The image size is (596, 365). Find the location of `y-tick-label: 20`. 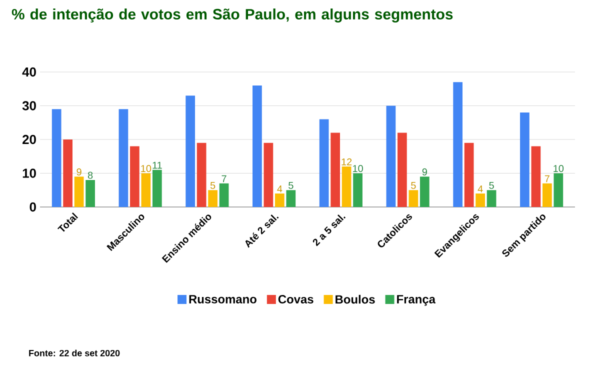

y-tick-label: 20 is located at coordinates (29, 139).